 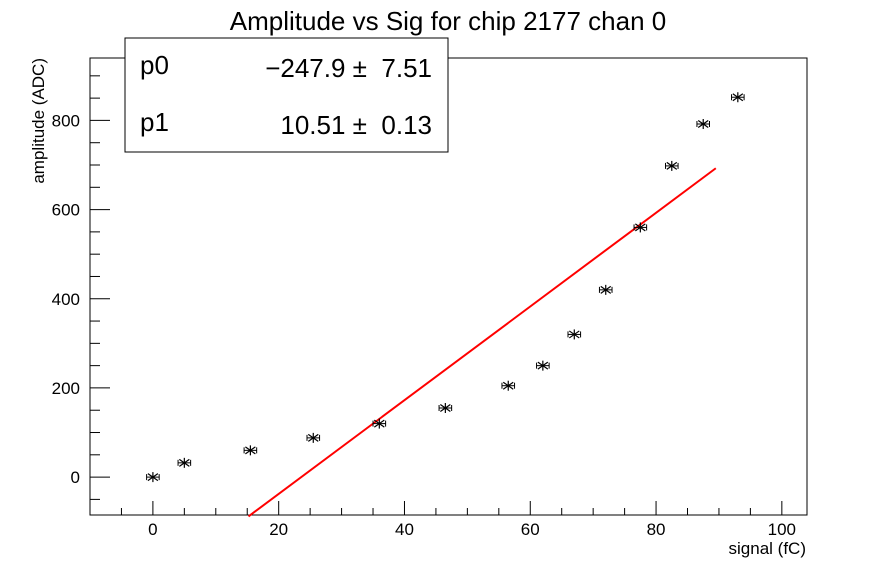 I want to click on x-tick-label: 0, so click(x=152, y=529).